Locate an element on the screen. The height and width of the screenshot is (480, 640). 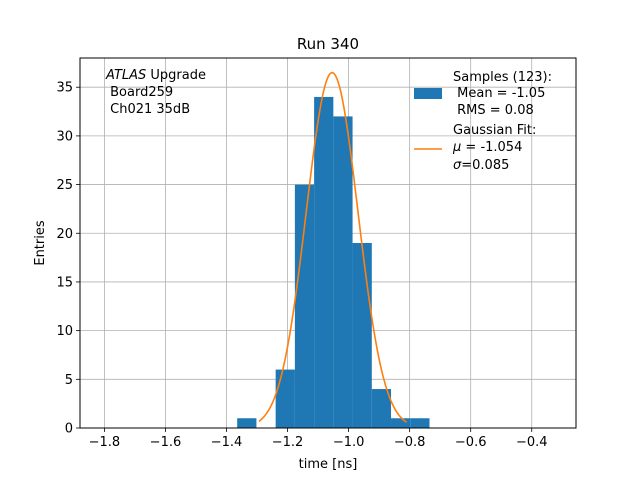
x-tick-label: −1.2 is located at coordinates (288, 442).